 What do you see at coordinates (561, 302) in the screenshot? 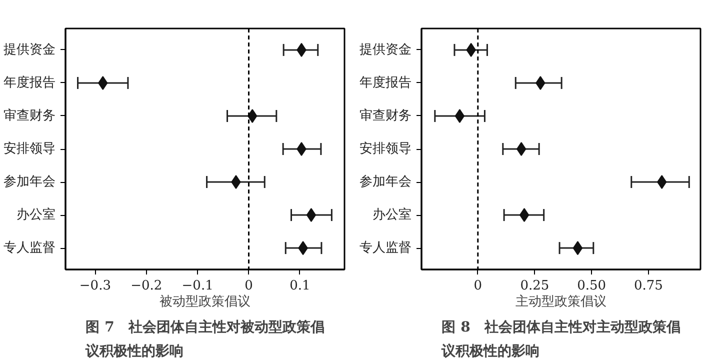
I see `x-axis-title: 主动型政策倡议` at bounding box center [561, 302].